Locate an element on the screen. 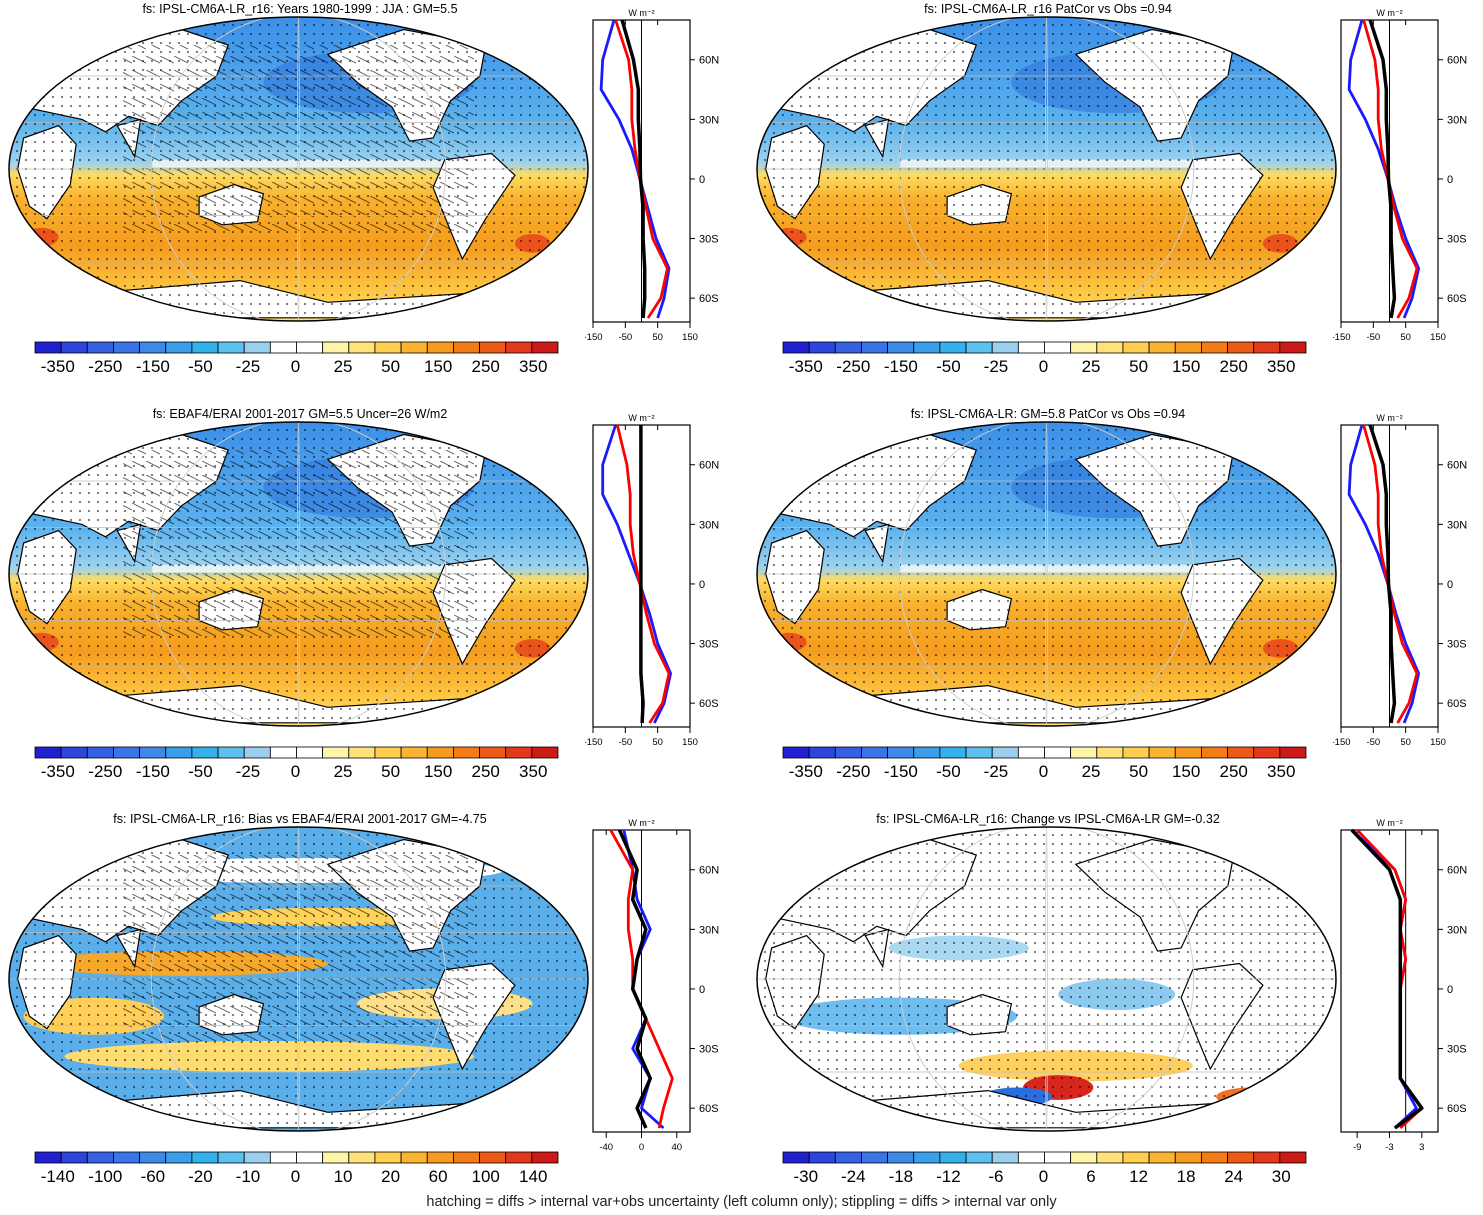  profile-x-tick: -9 is located at coordinates (1357, 1147).